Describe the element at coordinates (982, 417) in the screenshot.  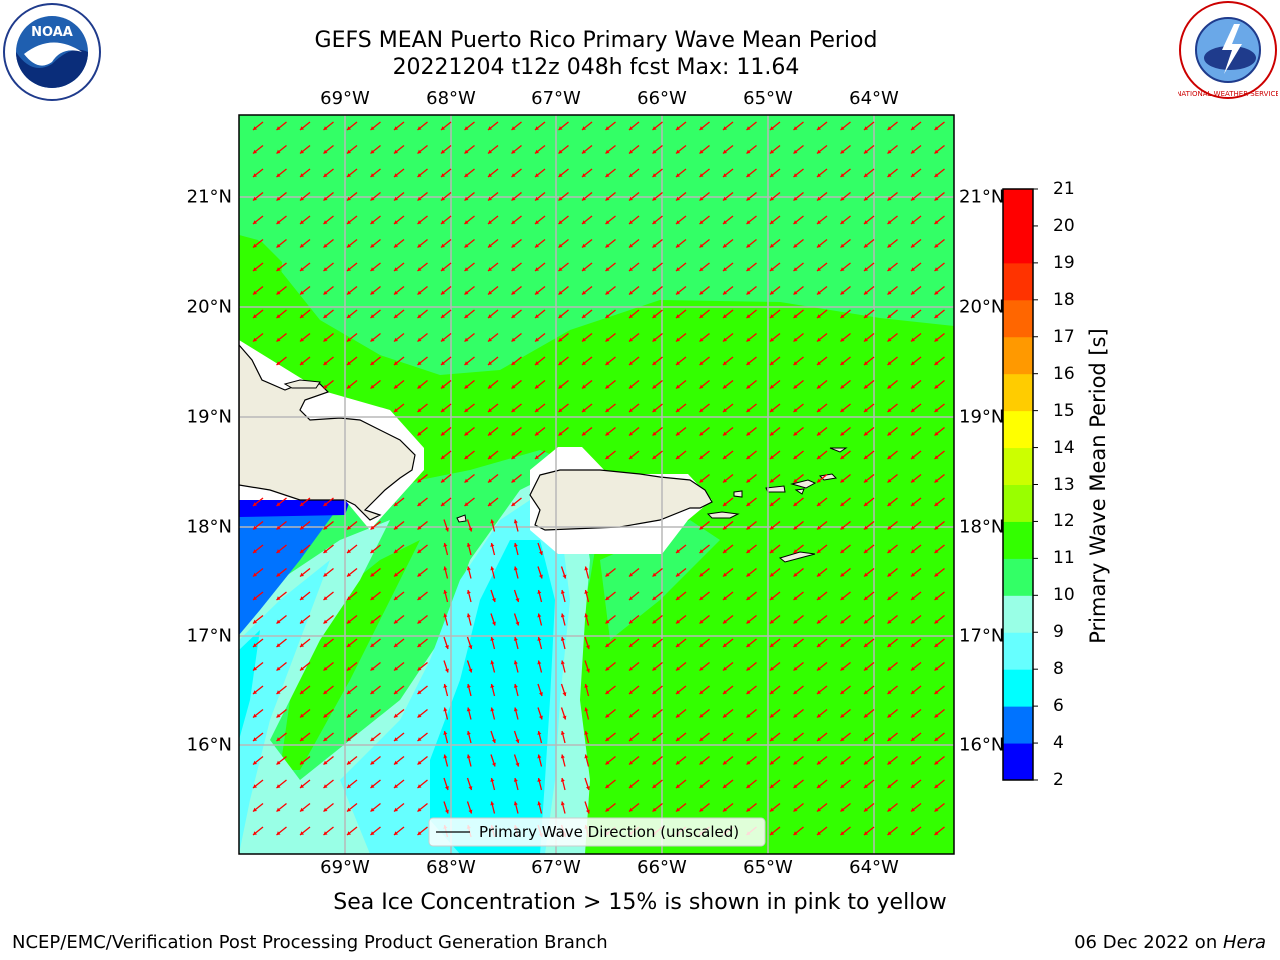
I see `lat-tick-rgt: 19°N` at that location.